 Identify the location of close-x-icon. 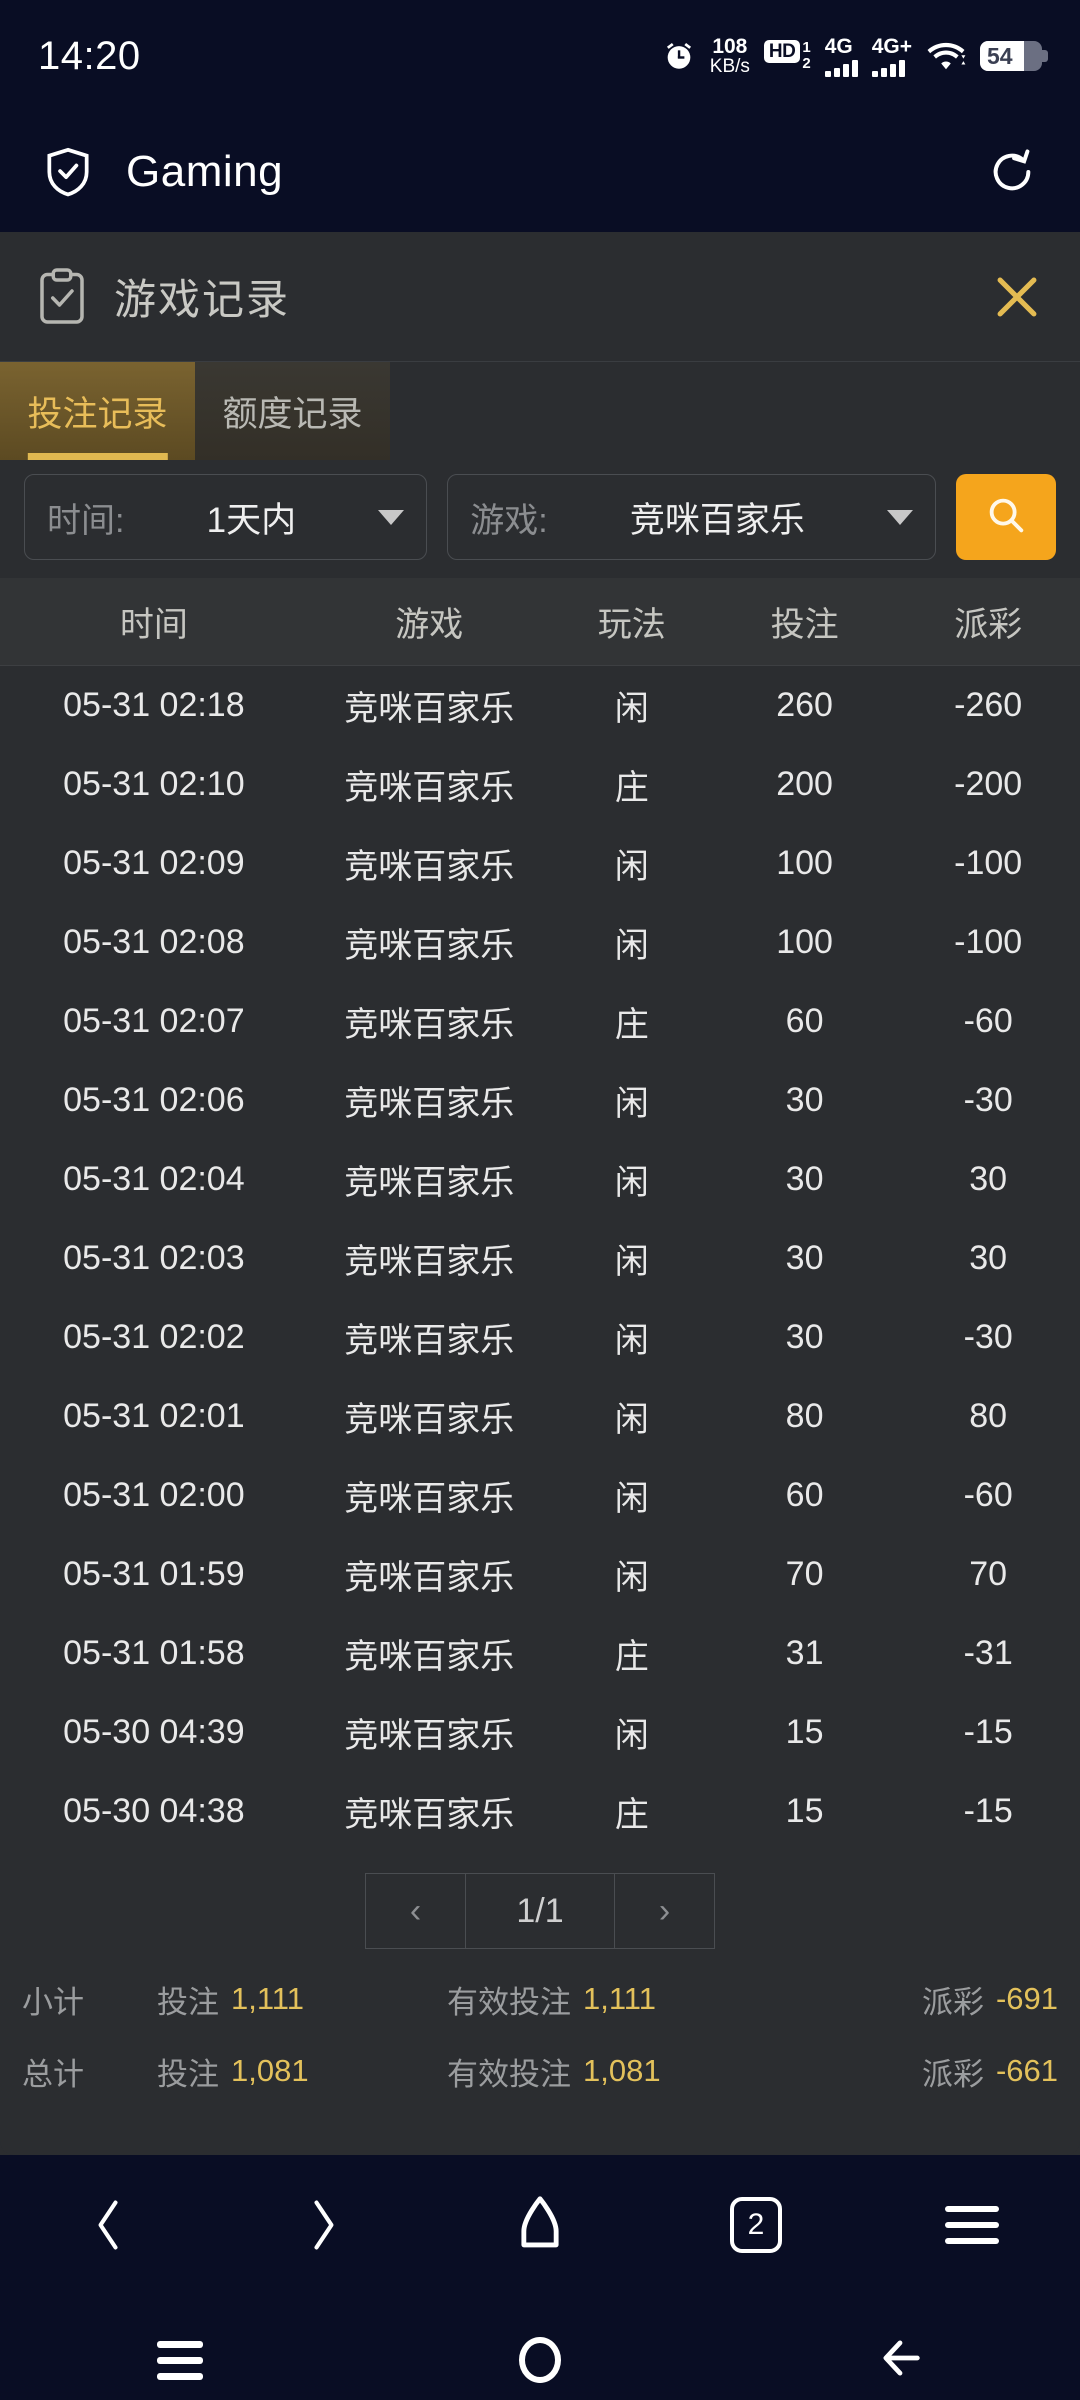
(1017, 297).